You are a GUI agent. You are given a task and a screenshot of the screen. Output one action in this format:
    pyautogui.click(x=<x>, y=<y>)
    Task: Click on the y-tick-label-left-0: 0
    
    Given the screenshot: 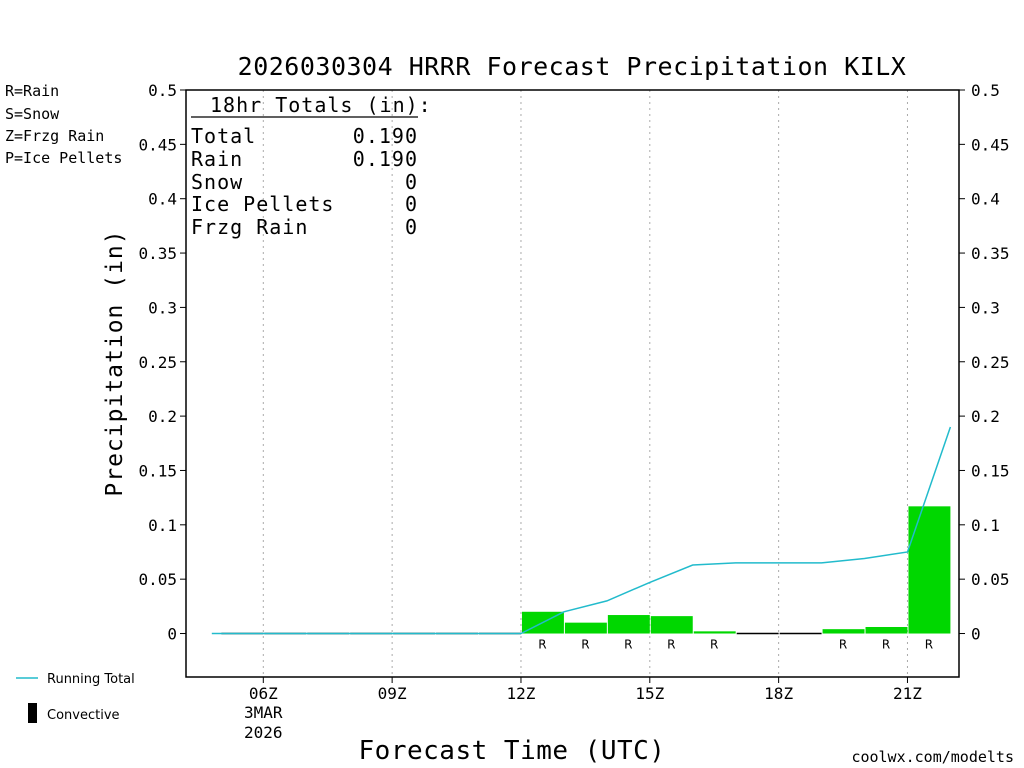 What is the action you would take?
    pyautogui.click(x=172, y=634)
    